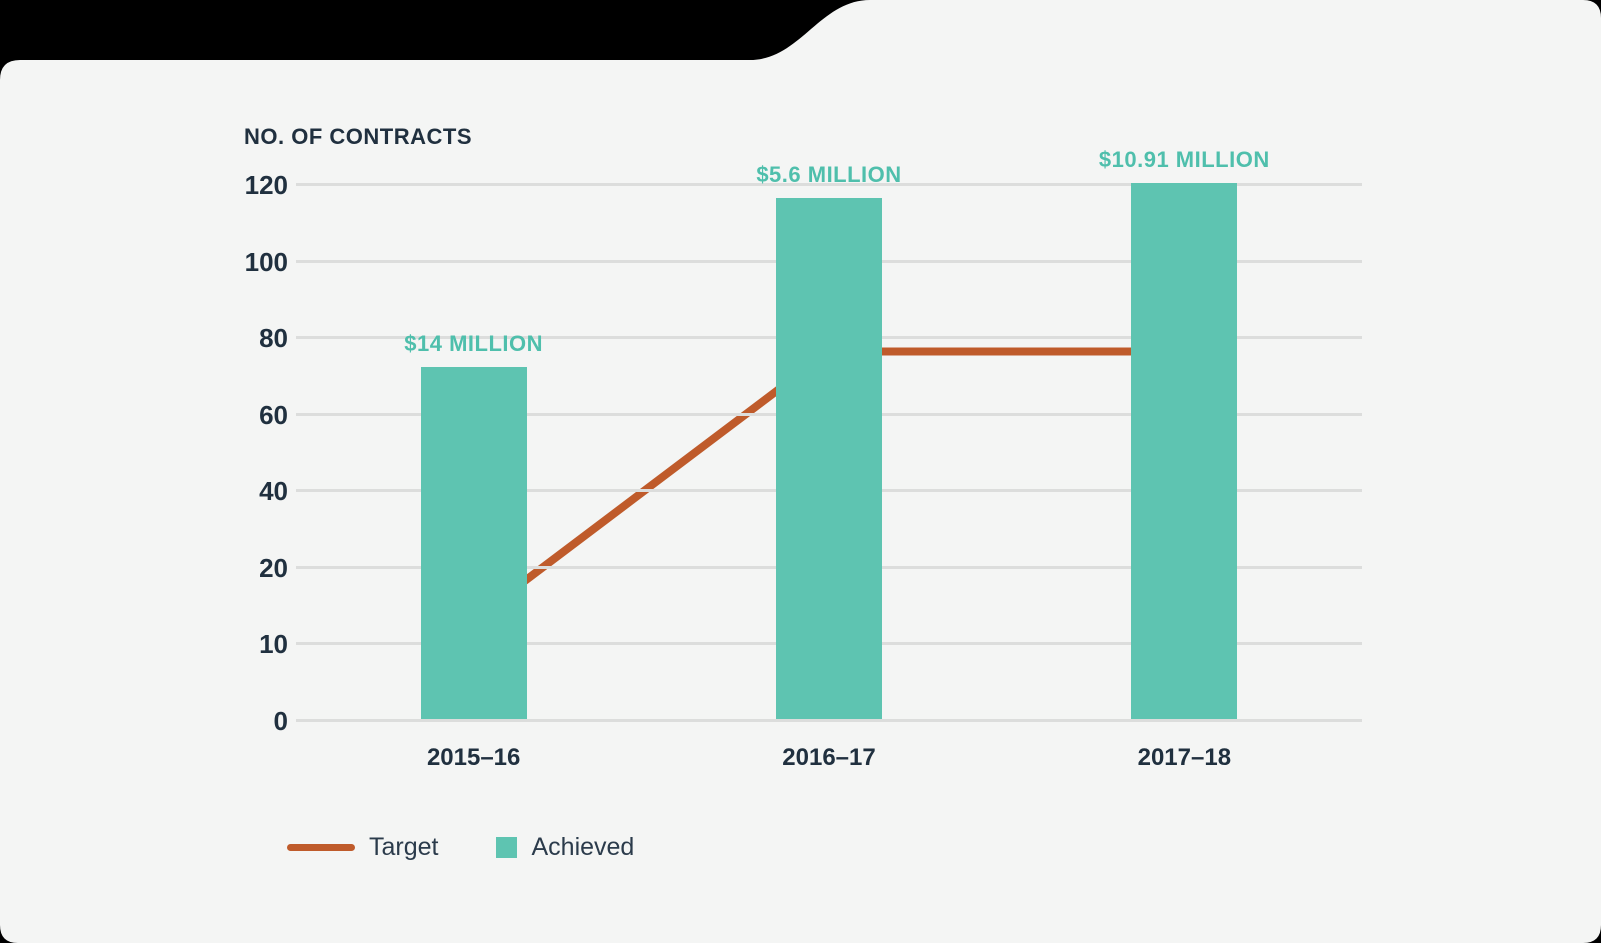 Image resolution: width=1601 pixels, height=943 pixels. Describe the element at coordinates (460, 847) in the screenshot. I see `legend: Target Achieved` at that location.